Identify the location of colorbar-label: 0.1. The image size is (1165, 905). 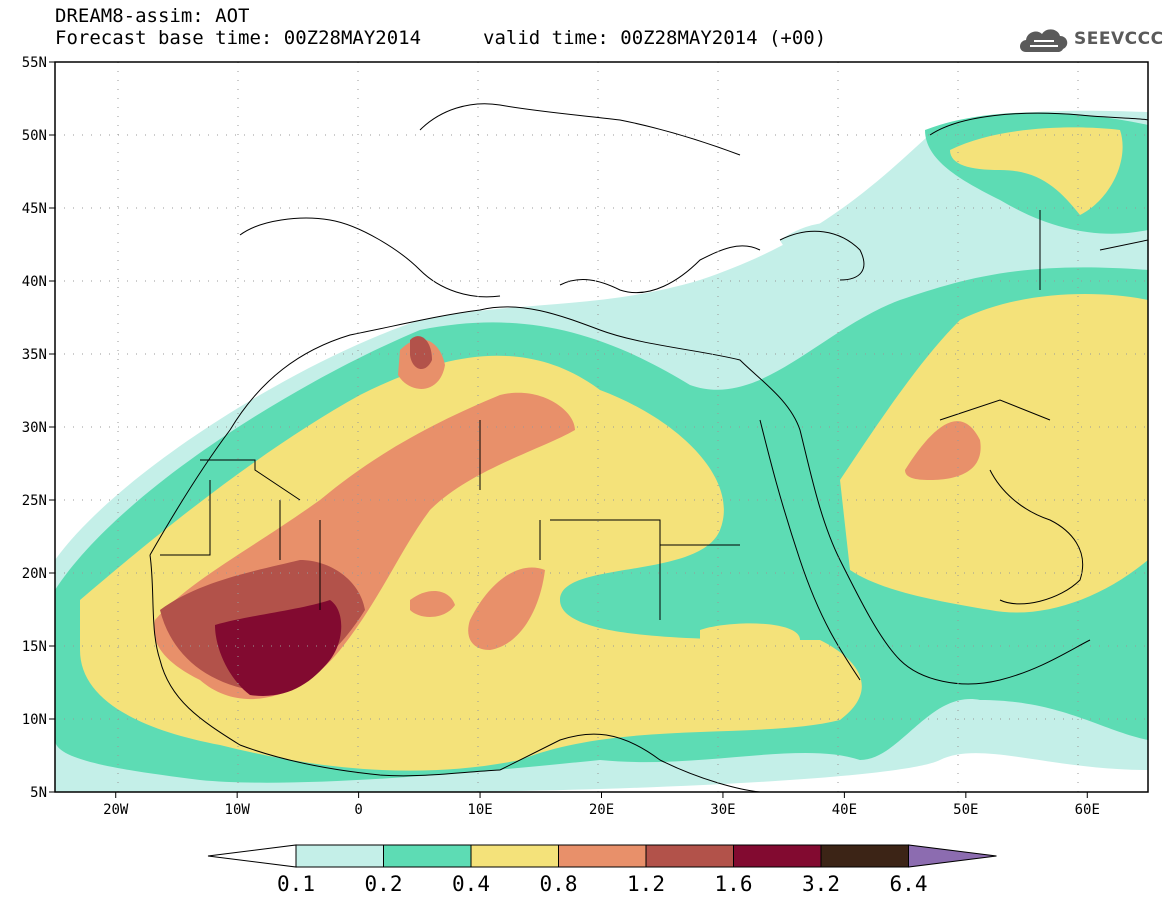
(296, 884).